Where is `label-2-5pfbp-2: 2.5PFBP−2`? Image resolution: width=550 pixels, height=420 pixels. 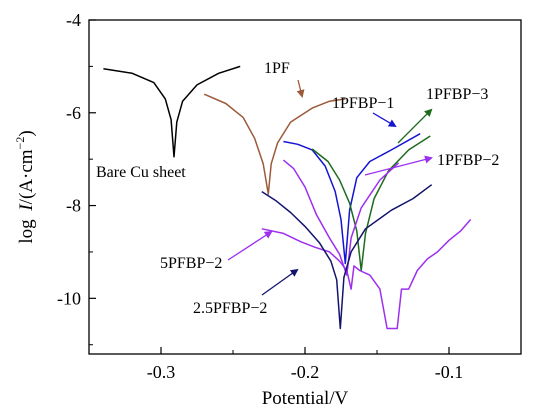 label-2-5pfbp-2: 2.5PFBP−2 is located at coordinates (230, 308).